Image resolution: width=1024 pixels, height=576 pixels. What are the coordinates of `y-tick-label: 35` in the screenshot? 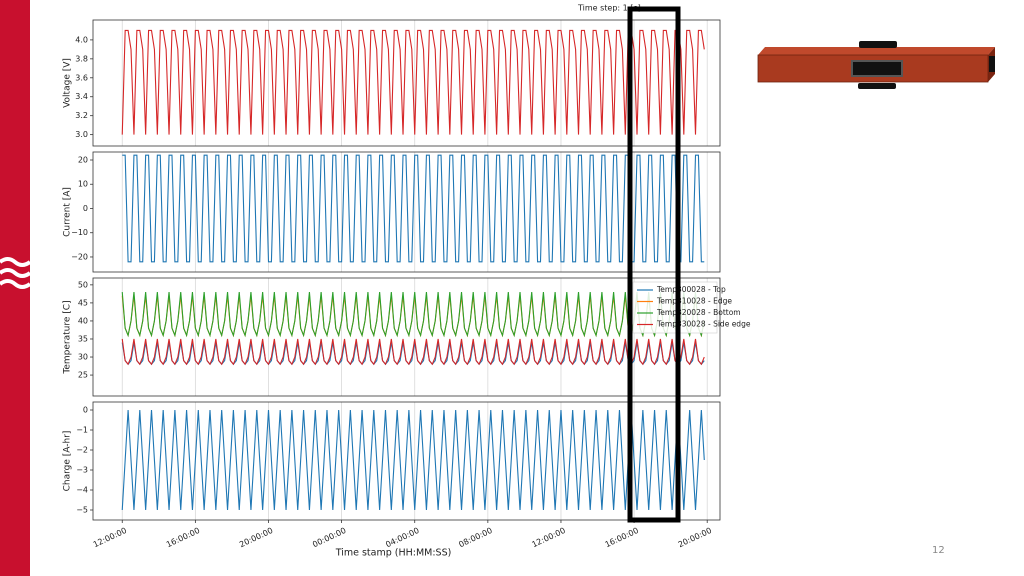 It's located at (83, 338).